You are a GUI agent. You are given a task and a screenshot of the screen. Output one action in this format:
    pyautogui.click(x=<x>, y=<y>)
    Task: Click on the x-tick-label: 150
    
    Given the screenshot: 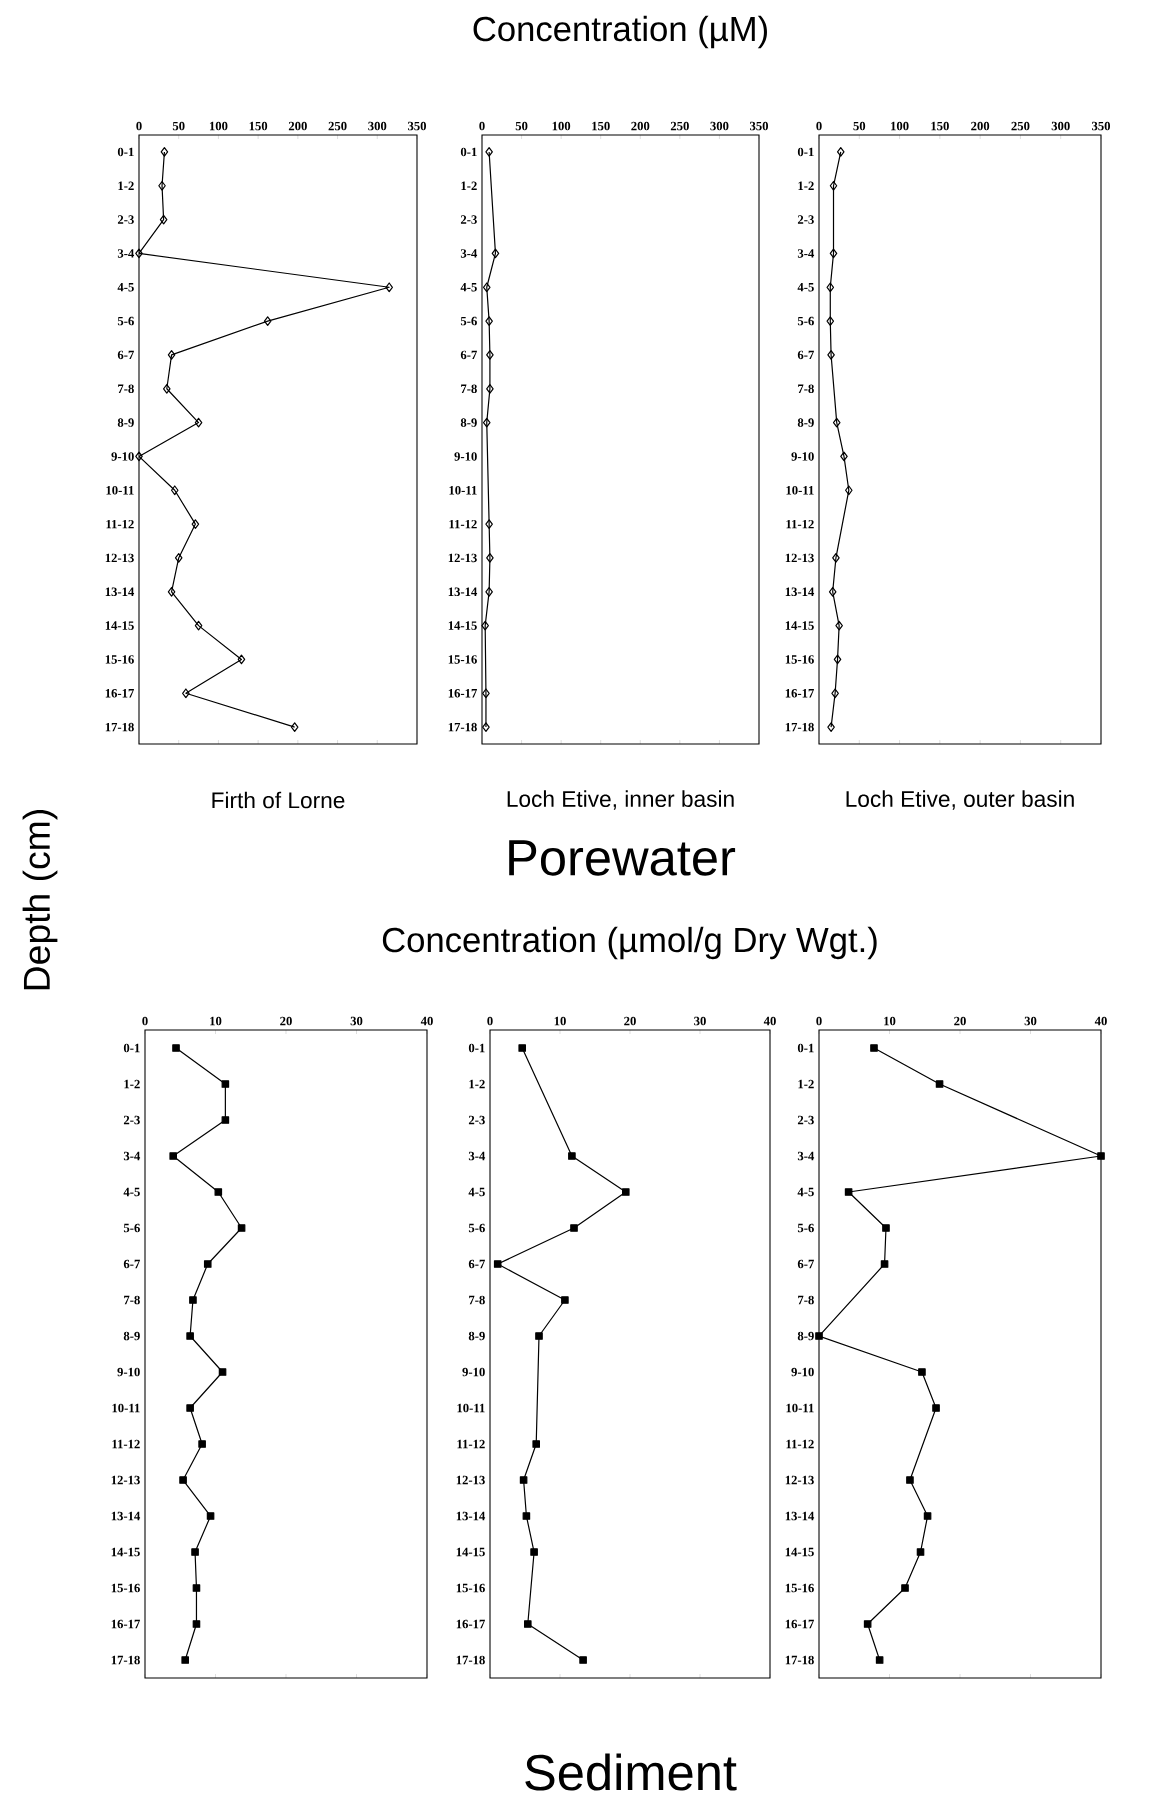 What is the action you would take?
    pyautogui.click(x=258, y=126)
    